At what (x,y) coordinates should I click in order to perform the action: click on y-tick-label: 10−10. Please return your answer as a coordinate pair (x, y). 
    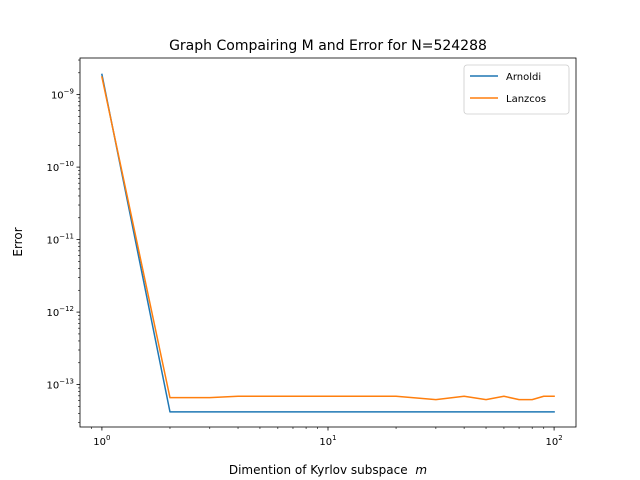
    Looking at the image, I should click on (60, 167).